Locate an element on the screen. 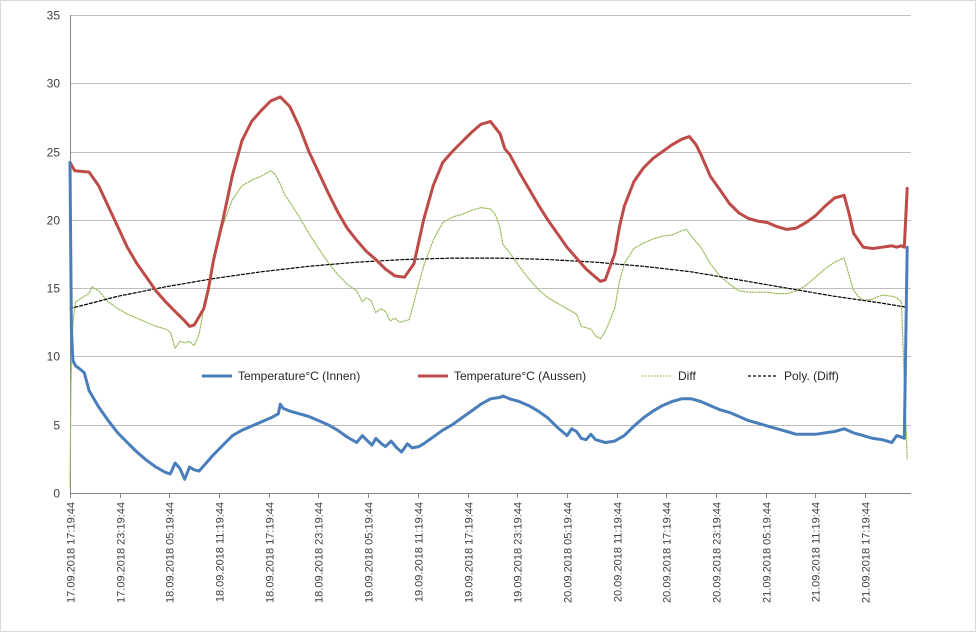  x-tick-label: 20.09.2018 17:19:44 is located at coordinates (668, 552).